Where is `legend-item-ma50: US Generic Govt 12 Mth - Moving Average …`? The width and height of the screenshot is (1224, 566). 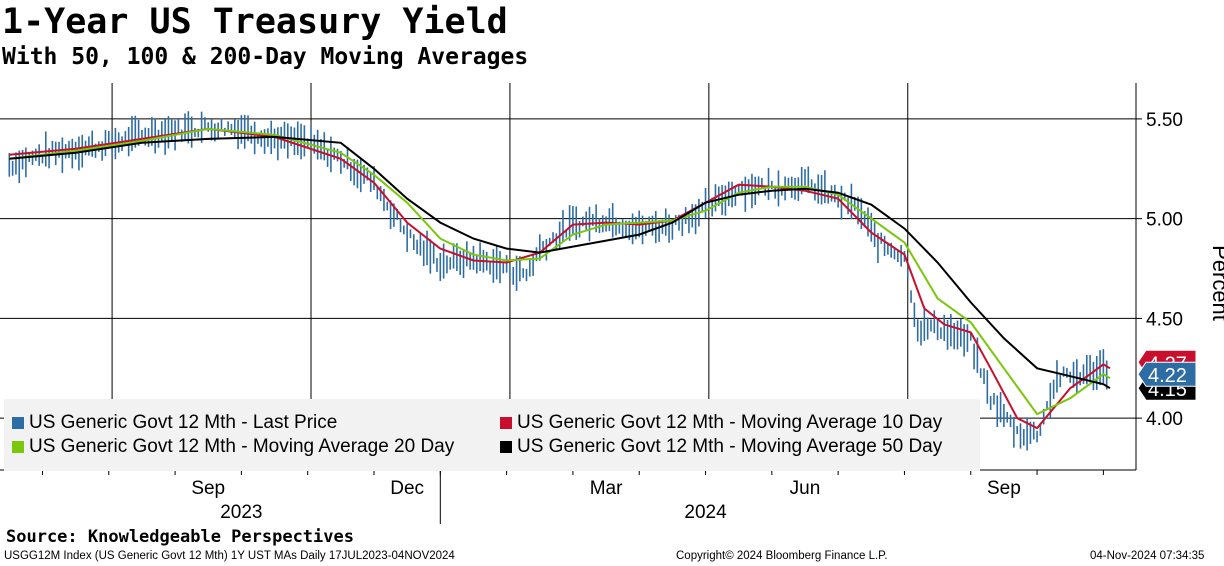
legend-item-ma50: US Generic Govt 12 Mth - Moving Average … is located at coordinates (721, 447).